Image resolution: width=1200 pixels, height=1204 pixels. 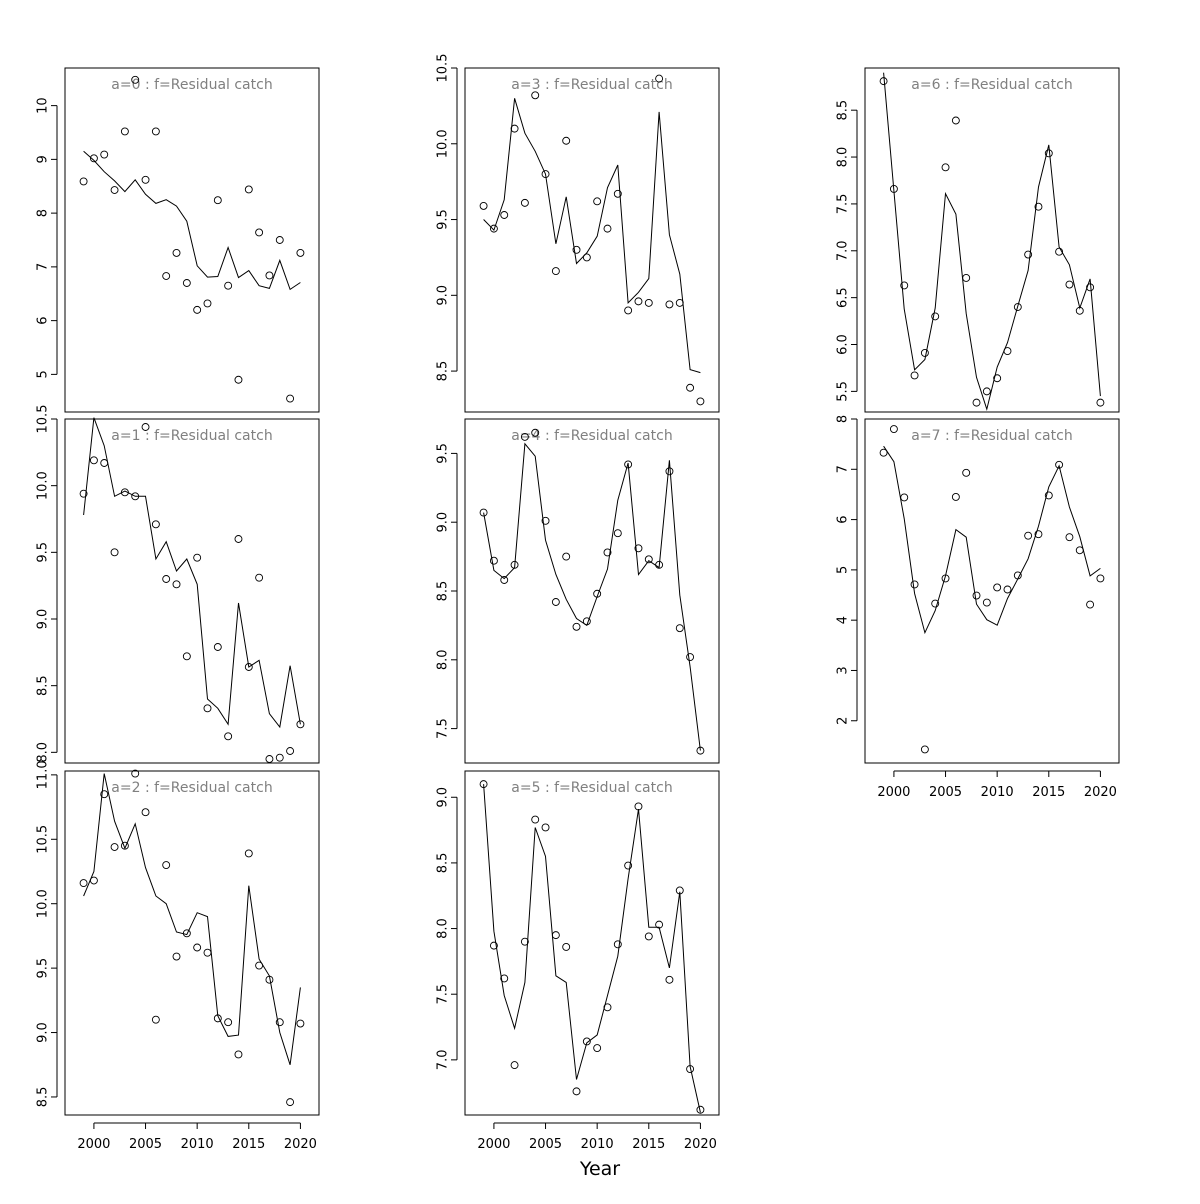 What do you see at coordinates (43, 839) in the screenshot?
I see `y-tick-label: 10.5` at bounding box center [43, 839].